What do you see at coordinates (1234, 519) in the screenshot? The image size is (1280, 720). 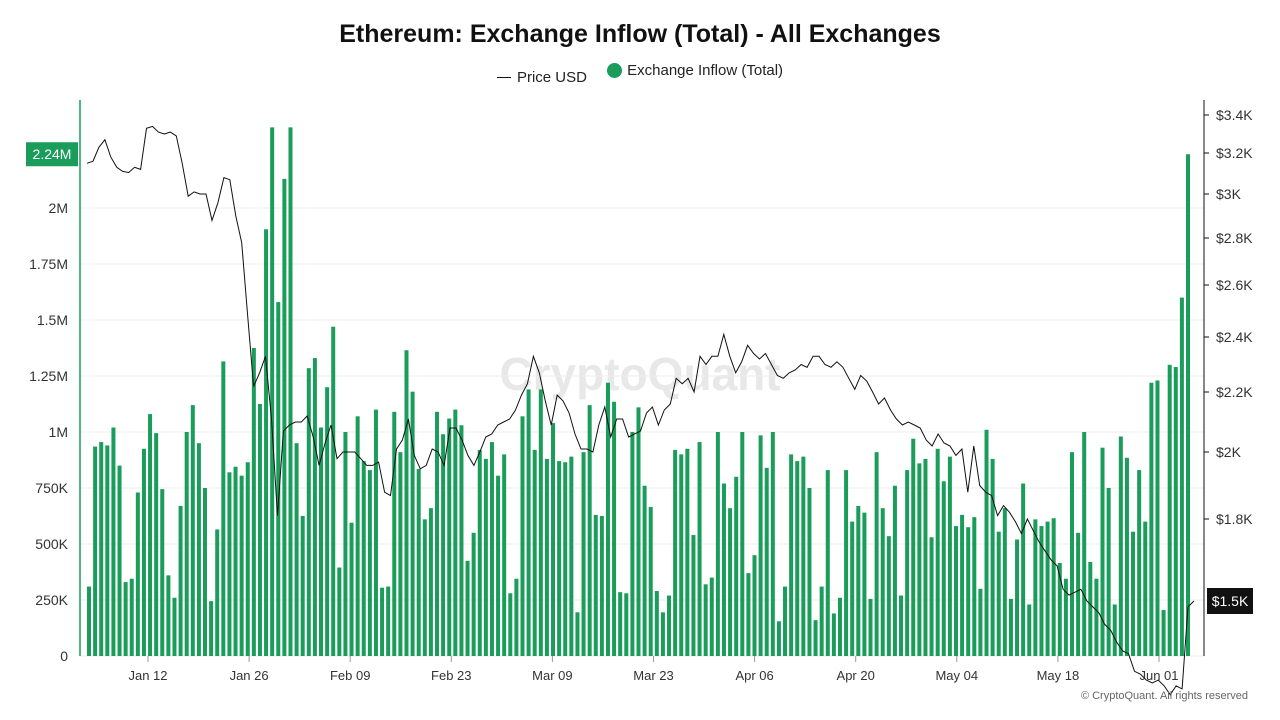 I see `y-right-tick-label: $1.8K` at bounding box center [1234, 519].